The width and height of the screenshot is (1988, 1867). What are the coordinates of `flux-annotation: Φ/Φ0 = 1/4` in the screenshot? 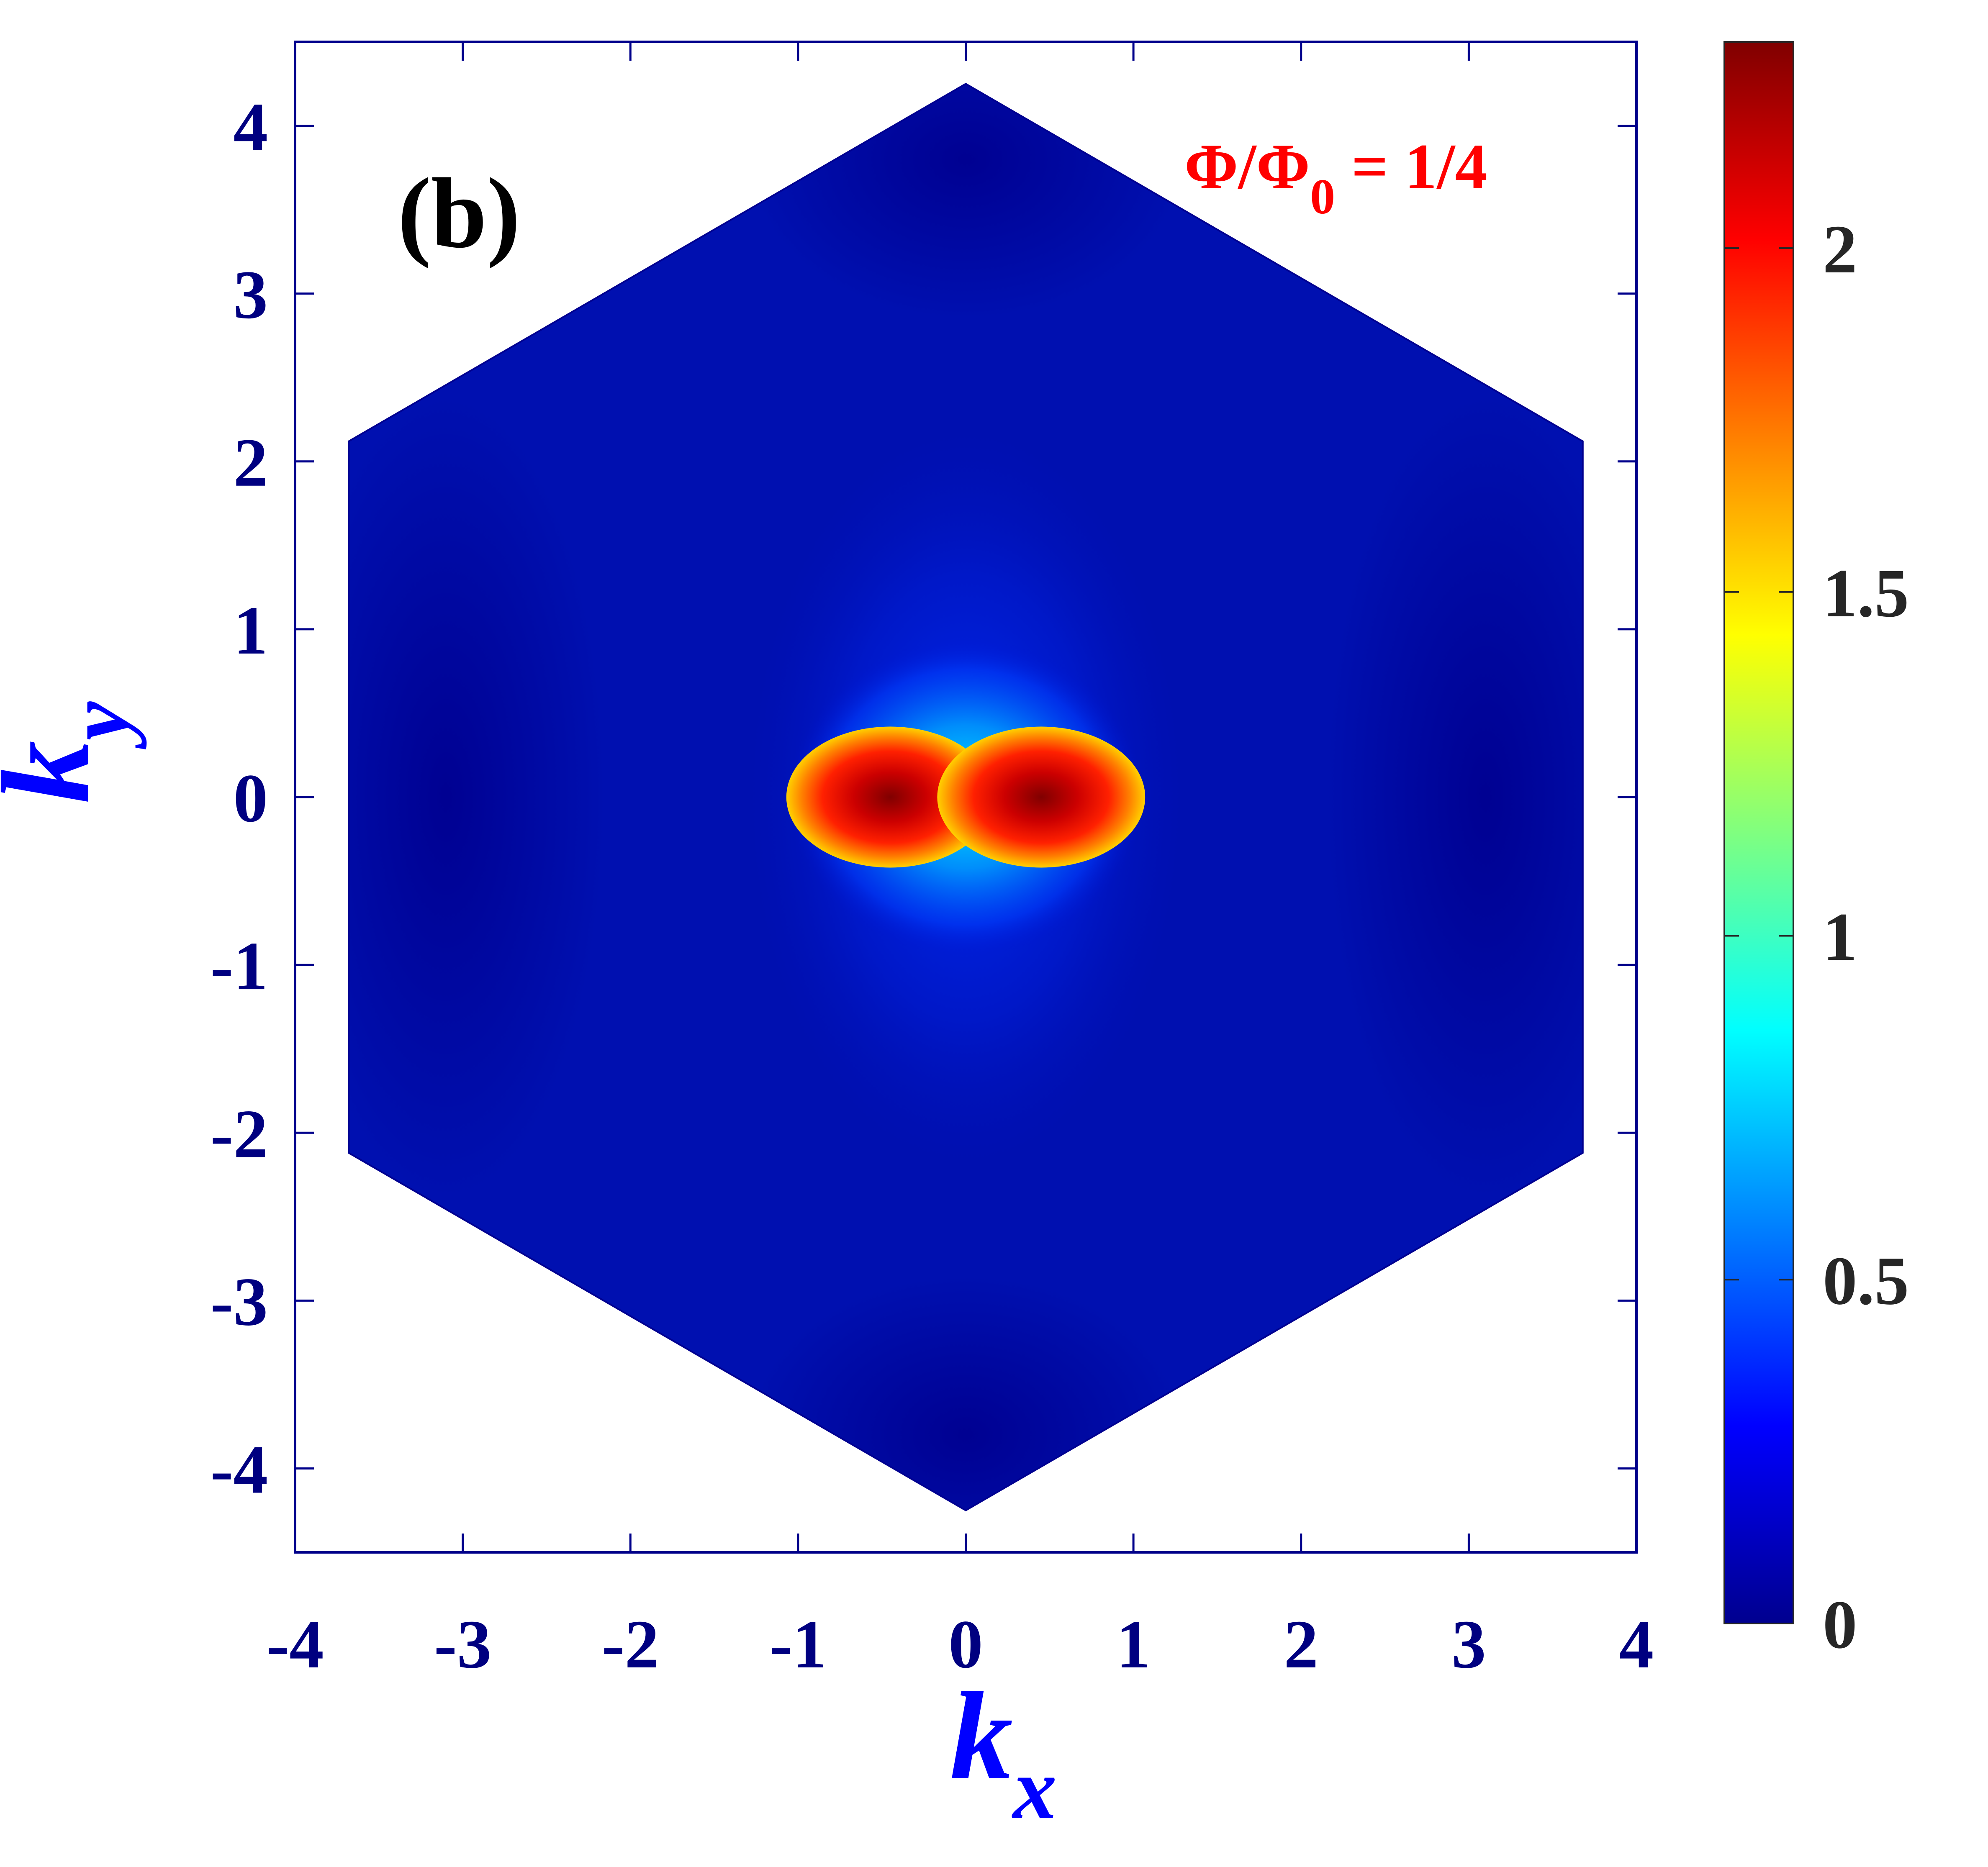 It's located at (1335, 177).